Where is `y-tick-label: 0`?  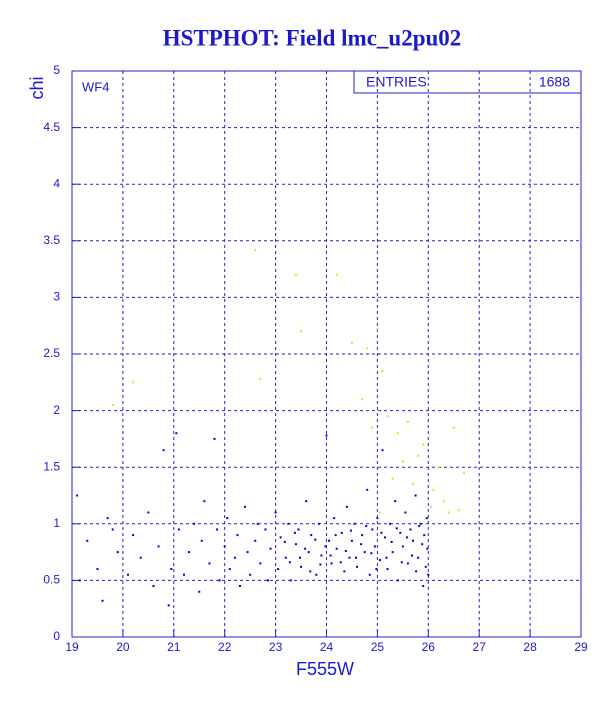
y-tick-label: 0 is located at coordinates (56, 636).